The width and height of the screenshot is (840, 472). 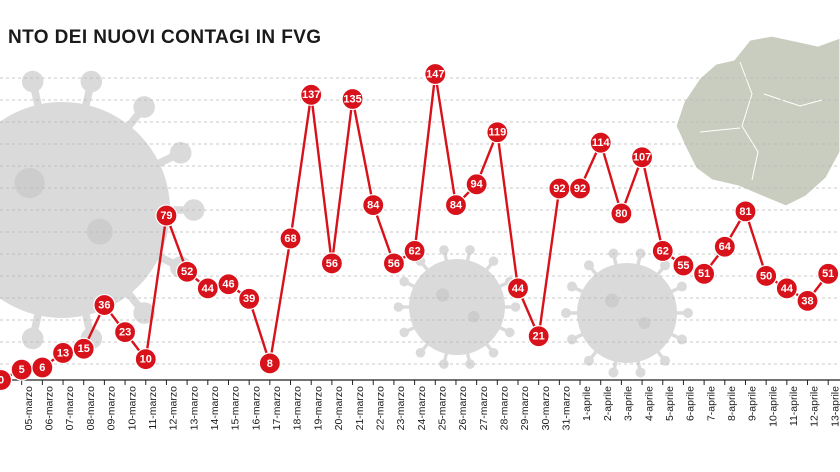 I want to click on data-label: 81, so click(x=745, y=212).